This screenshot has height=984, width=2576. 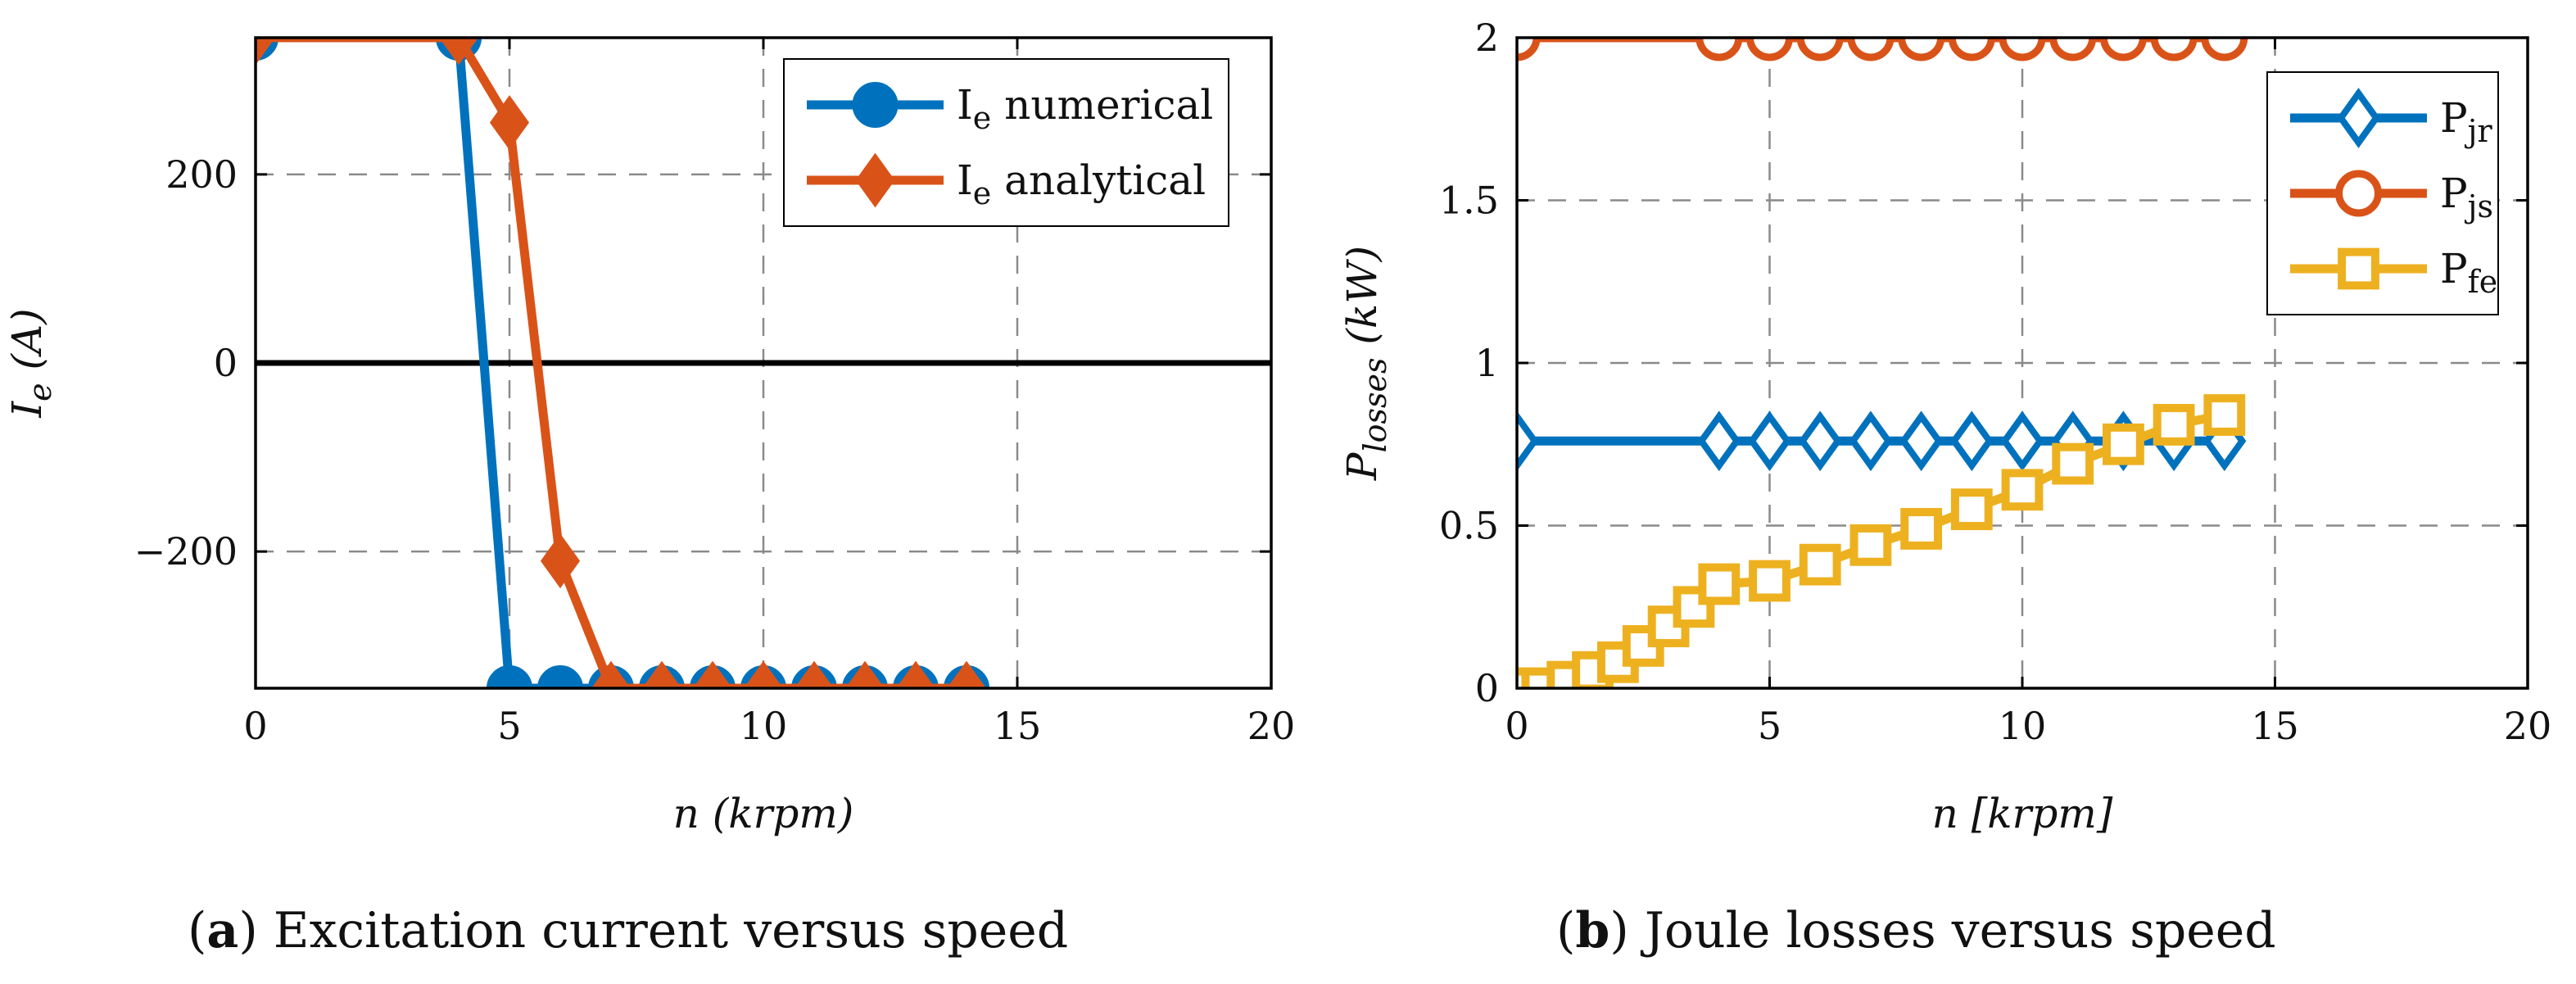 What do you see at coordinates (1098, 180) in the screenshot?
I see `legend-label-rest: analytical` at bounding box center [1098, 180].